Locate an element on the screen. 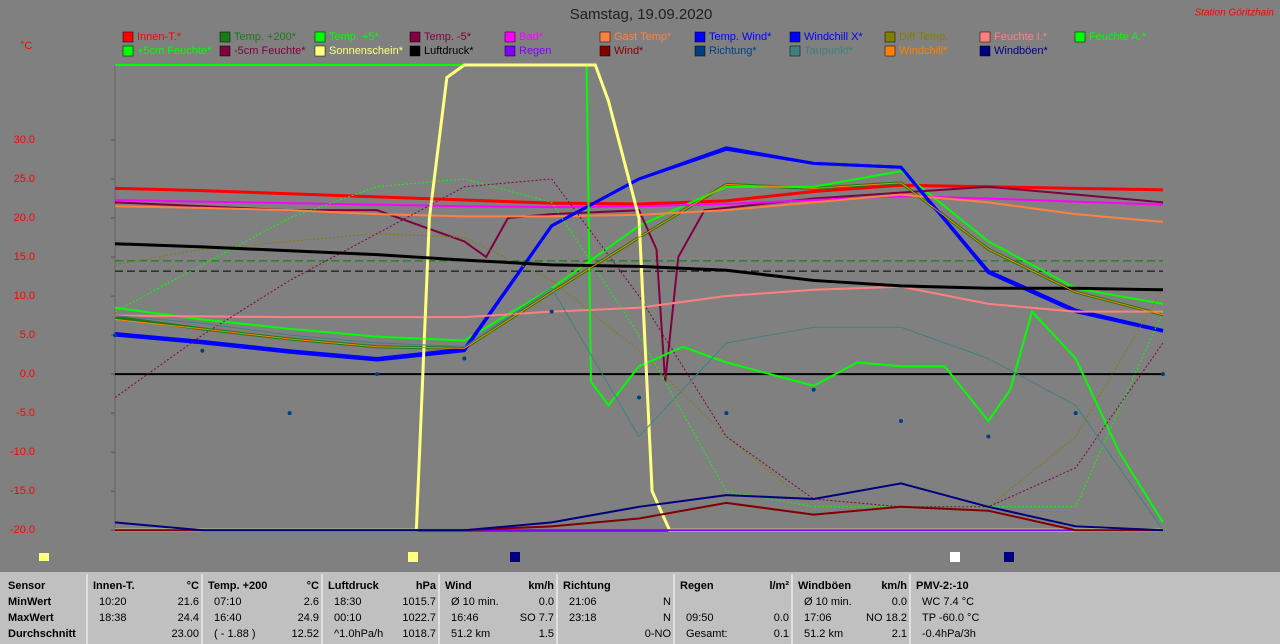 The image size is (1280, 644). cell: 00:10 is located at coordinates (348, 618).